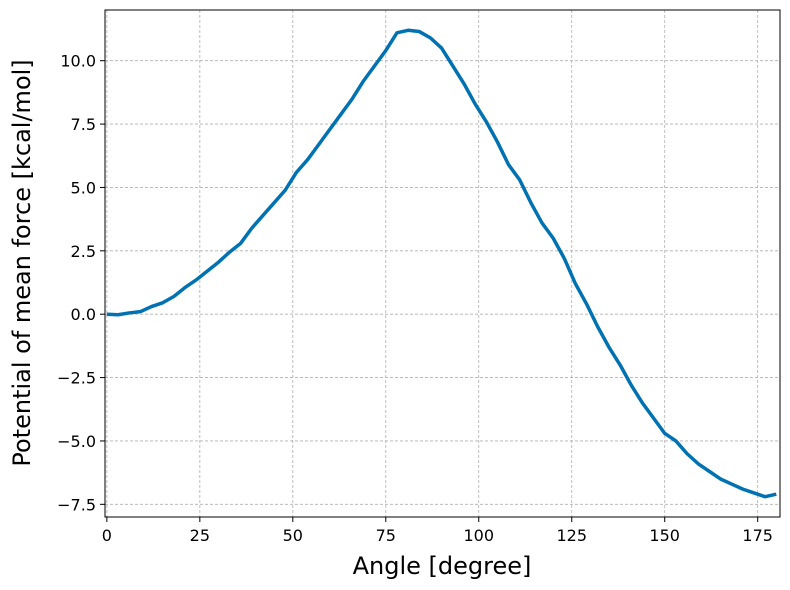 The image size is (790, 590). Describe the element at coordinates (78, 61) in the screenshot. I see `y-tick-label: 10.0` at that location.